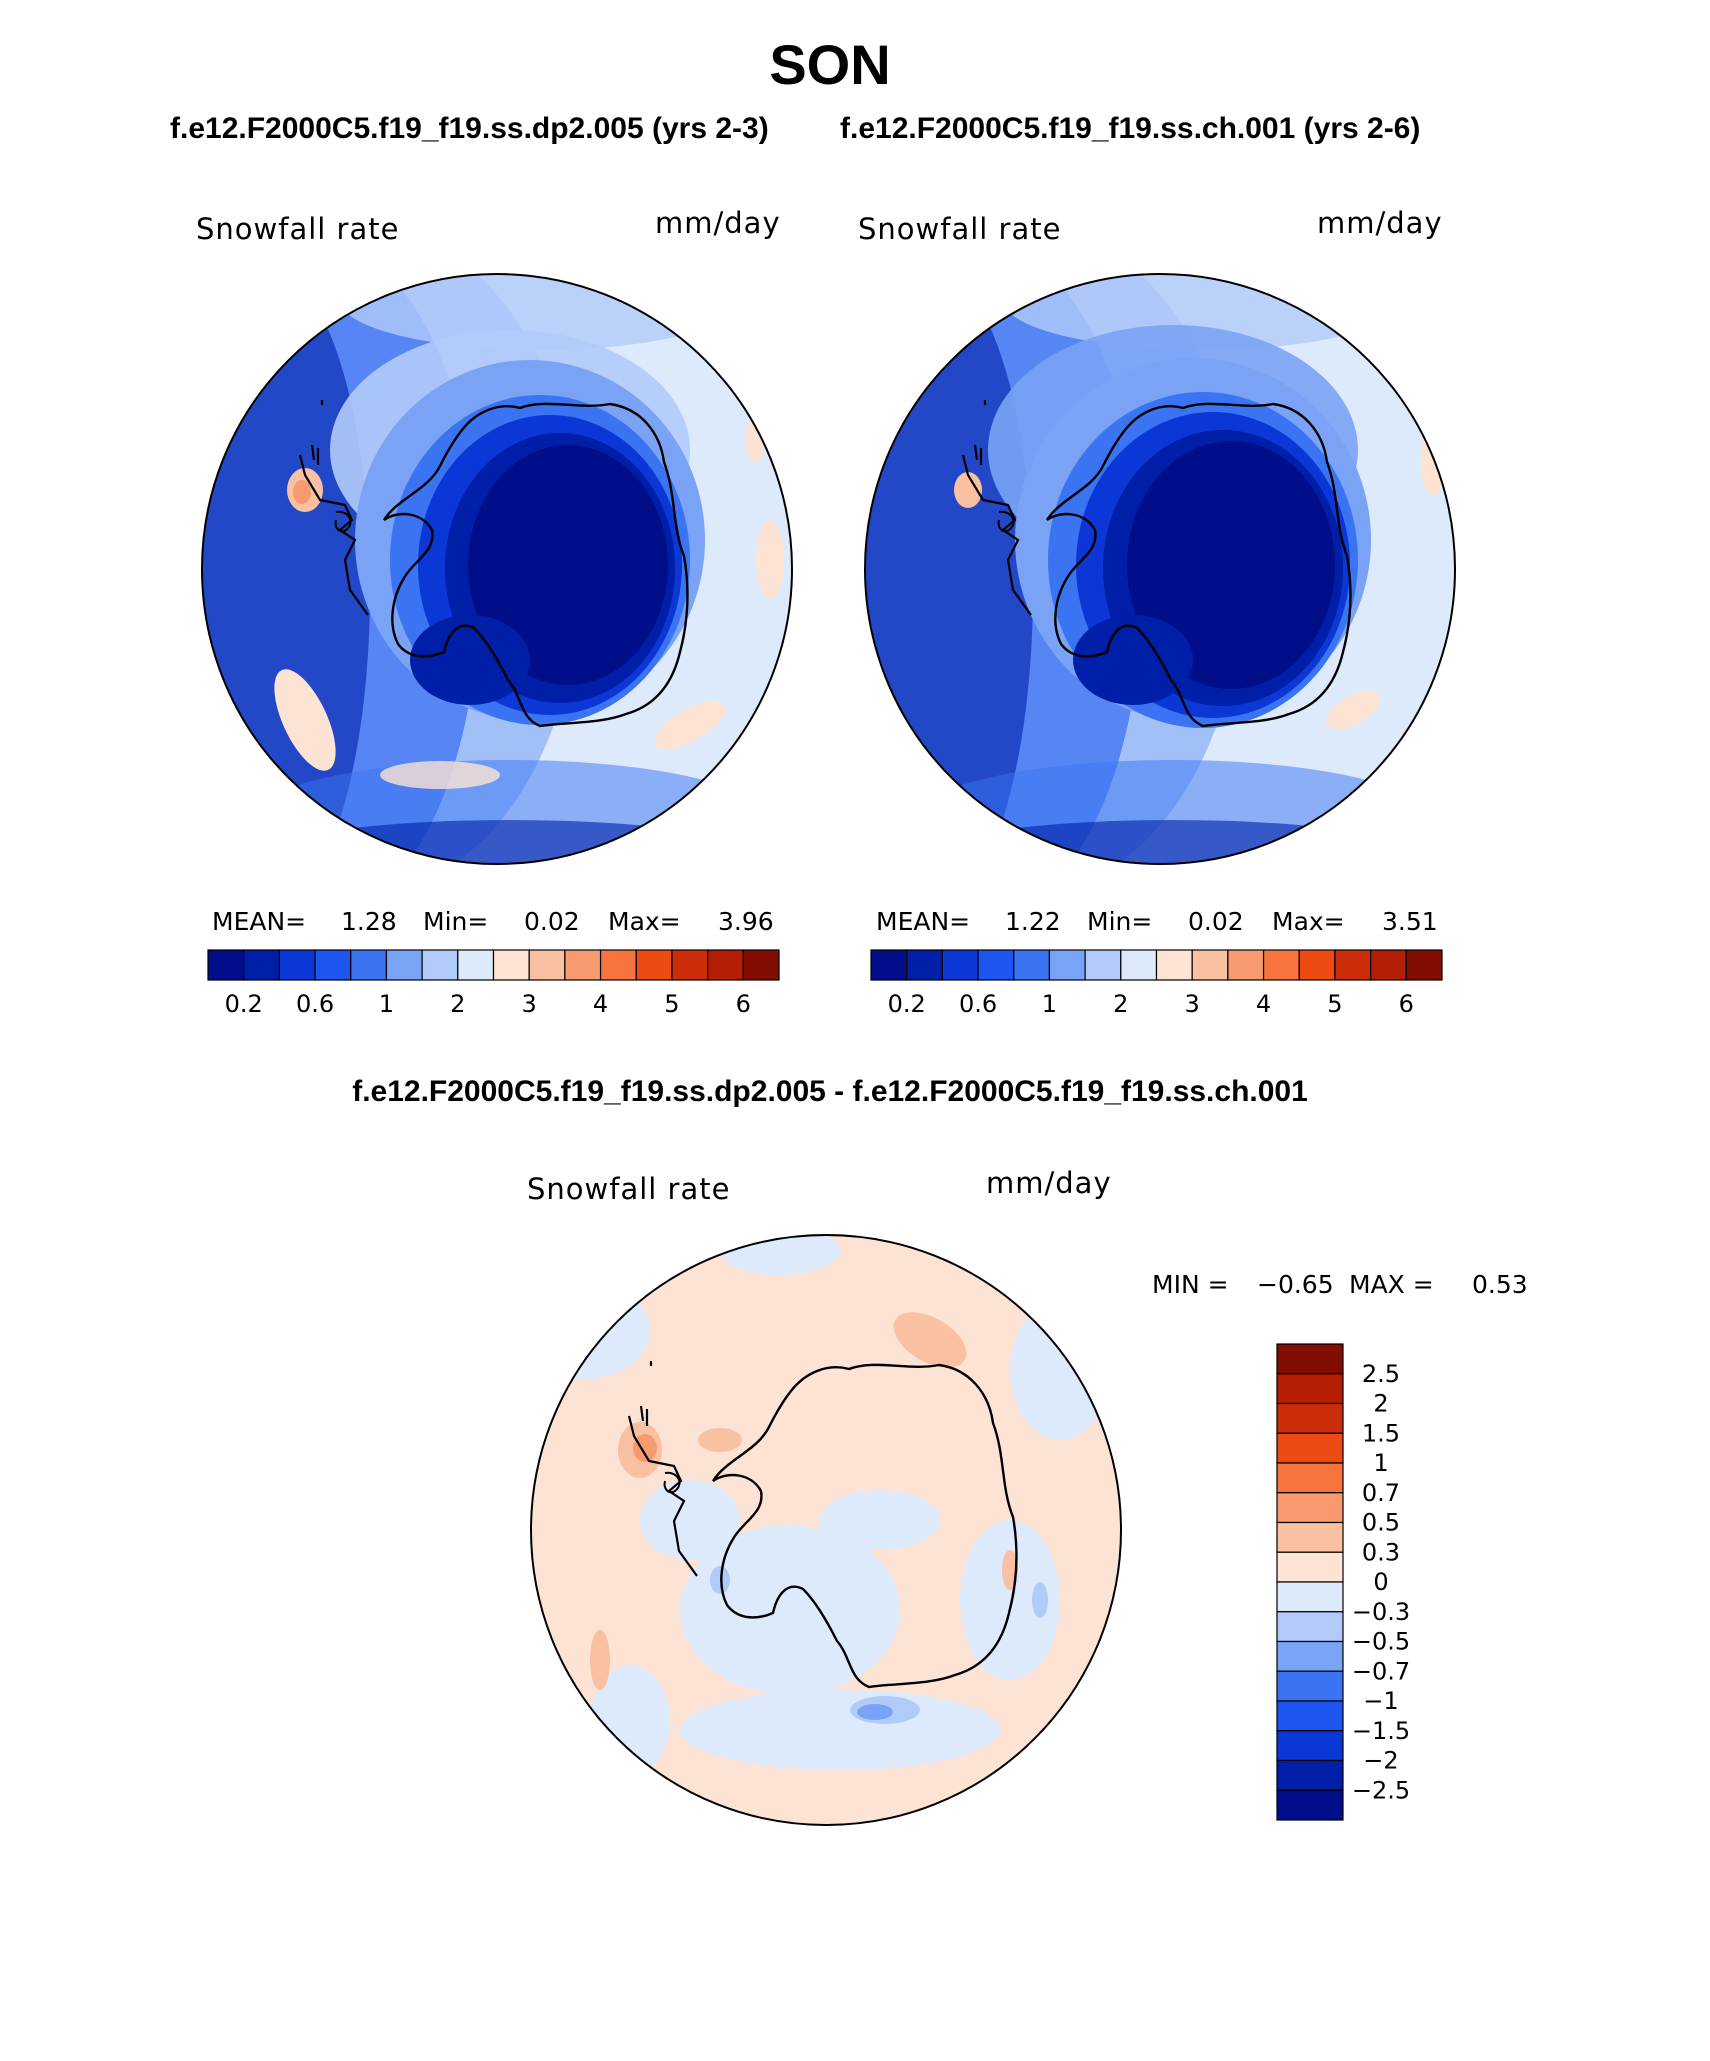  Describe the element at coordinates (1120, 1004) in the screenshot. I see `right-colorbar-tick-label: 2` at that location.